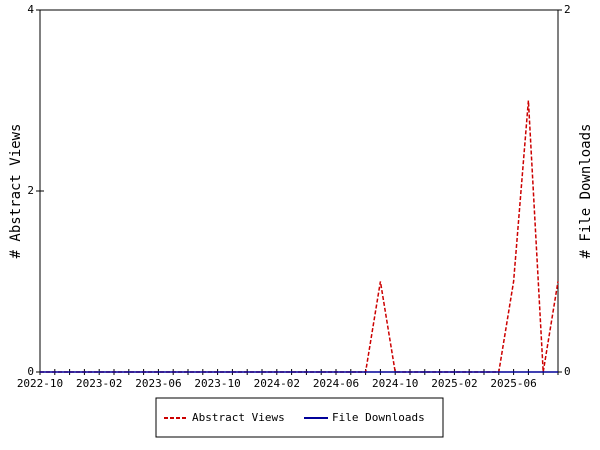  I want to click on x-tick-label: 2023-10, so click(217, 383).